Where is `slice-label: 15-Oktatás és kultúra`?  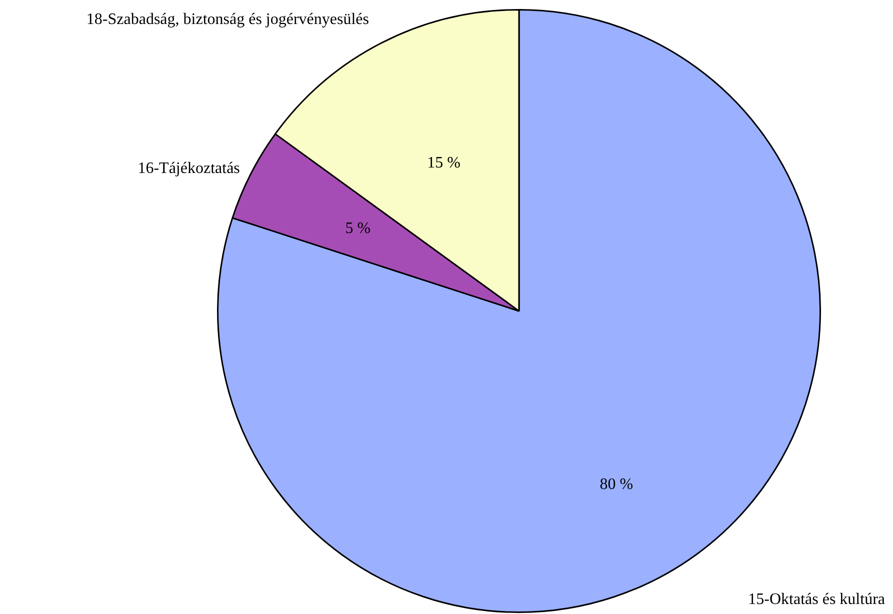 slice-label: 15-Oktatás és kultúra is located at coordinates (816, 599).